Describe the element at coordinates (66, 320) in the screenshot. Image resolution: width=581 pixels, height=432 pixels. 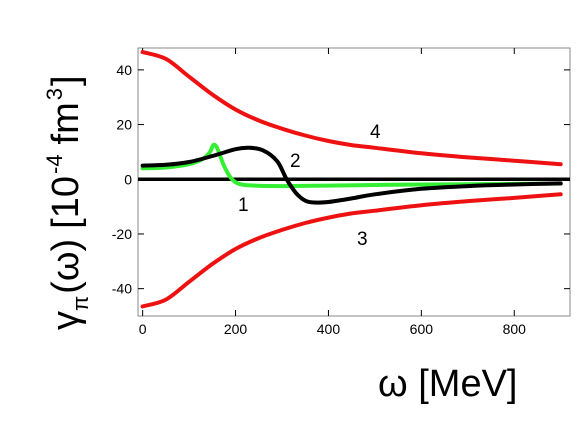
I see `y-axis-title-symbol: γ` at that location.